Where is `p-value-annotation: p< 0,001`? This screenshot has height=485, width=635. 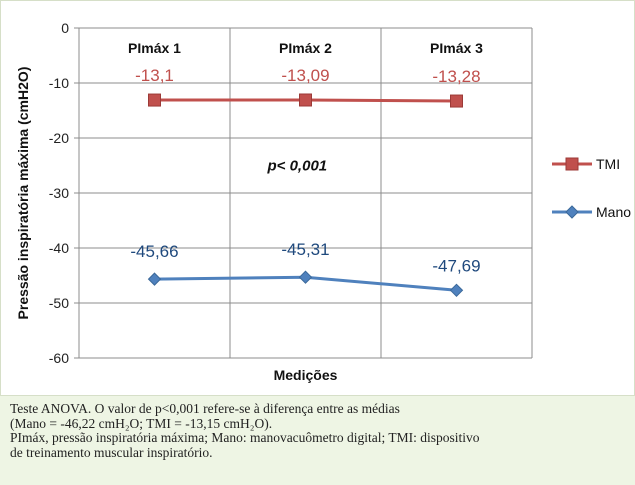 p-value-annotation: p< 0,001 is located at coordinates (297, 166).